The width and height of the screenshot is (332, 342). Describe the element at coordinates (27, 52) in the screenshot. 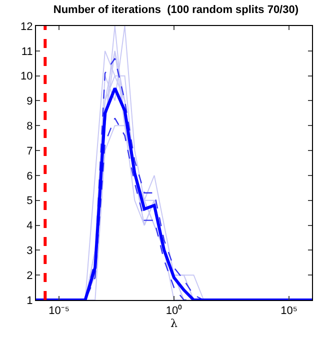

I see `y-tick-label: 11` at that location.